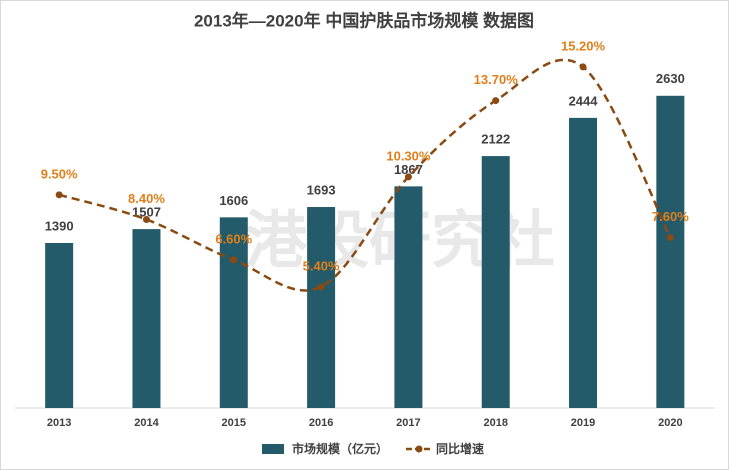 Image resolution: width=729 pixels, height=470 pixels. I want to click on chart-title: 2013年—2020年 中国护肤品市场规模 数据图, so click(364, 20).